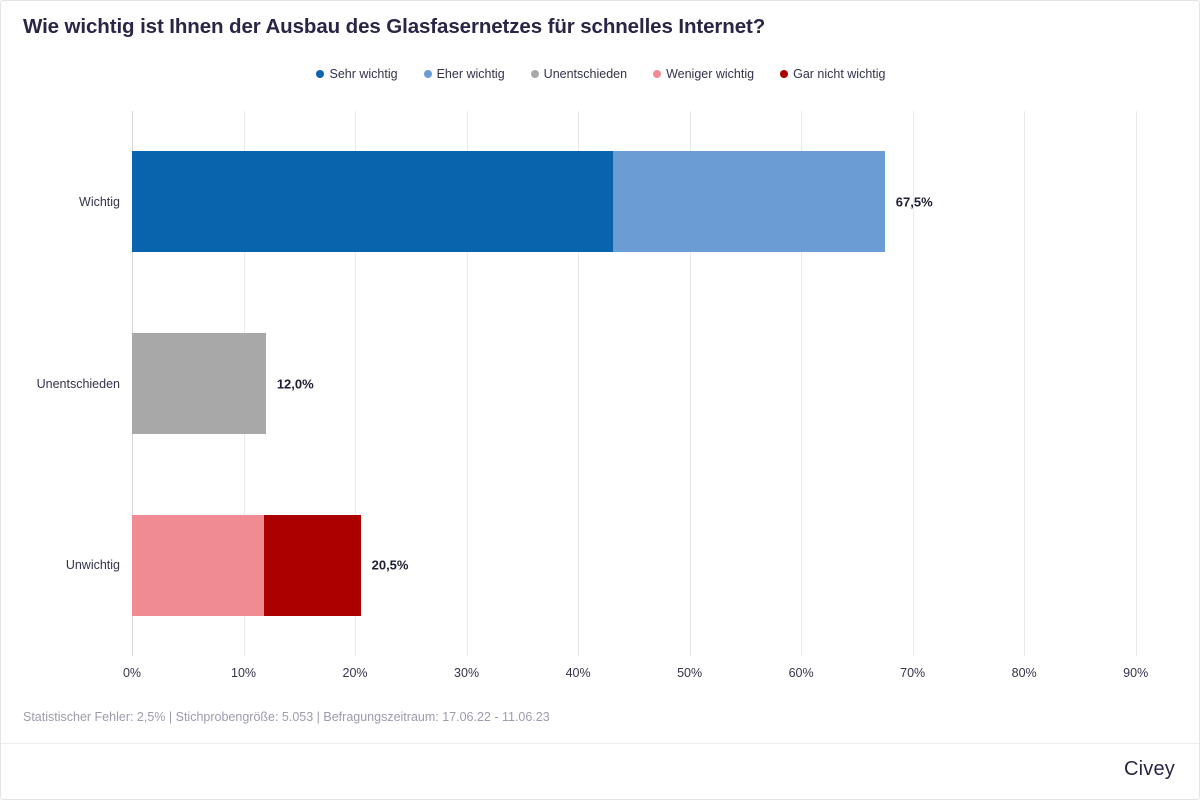 Image resolution: width=1200 pixels, height=800 pixels. What do you see at coordinates (801, 673) in the screenshot?
I see `x-tick-label-6: 60%` at bounding box center [801, 673].